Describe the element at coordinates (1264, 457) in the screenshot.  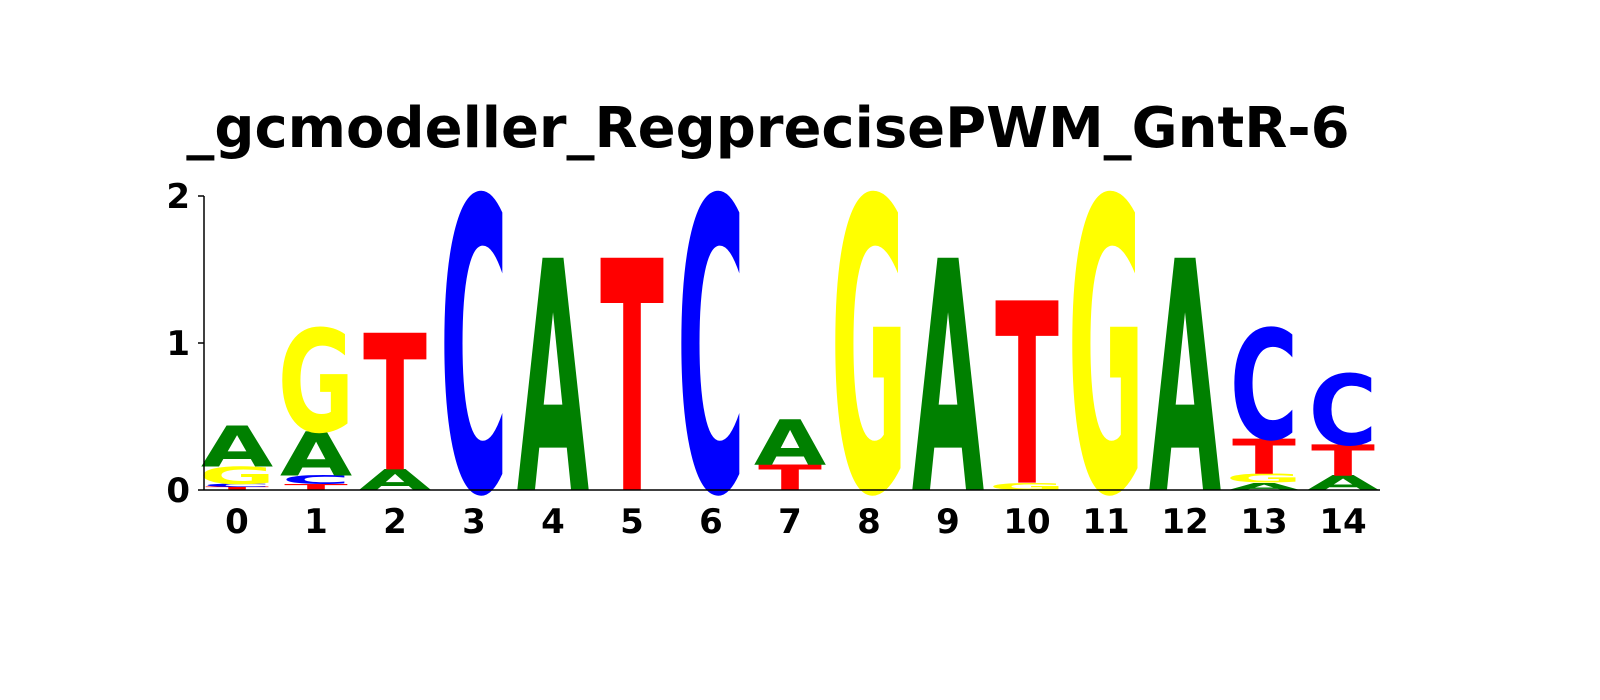
I see `logo-letter-T-pos-13: T` at that location.